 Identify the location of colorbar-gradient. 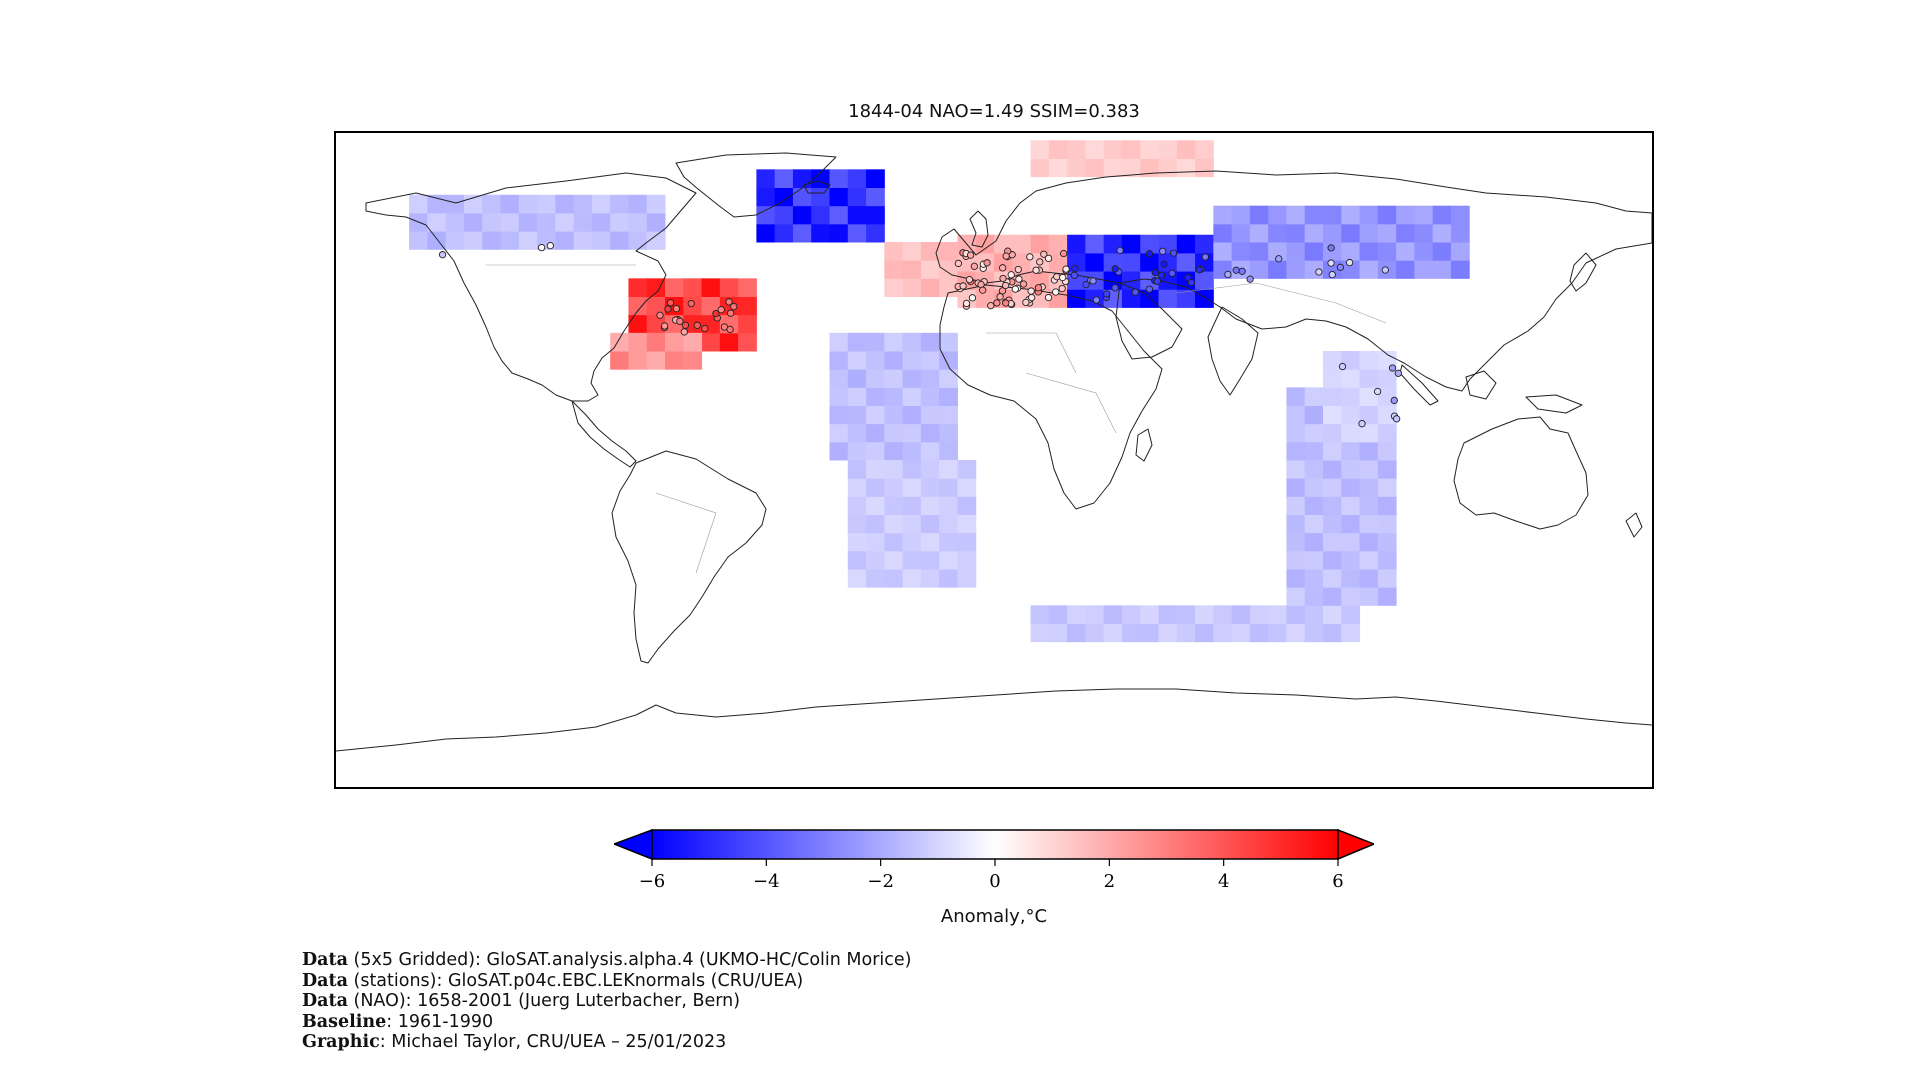
(995, 844).